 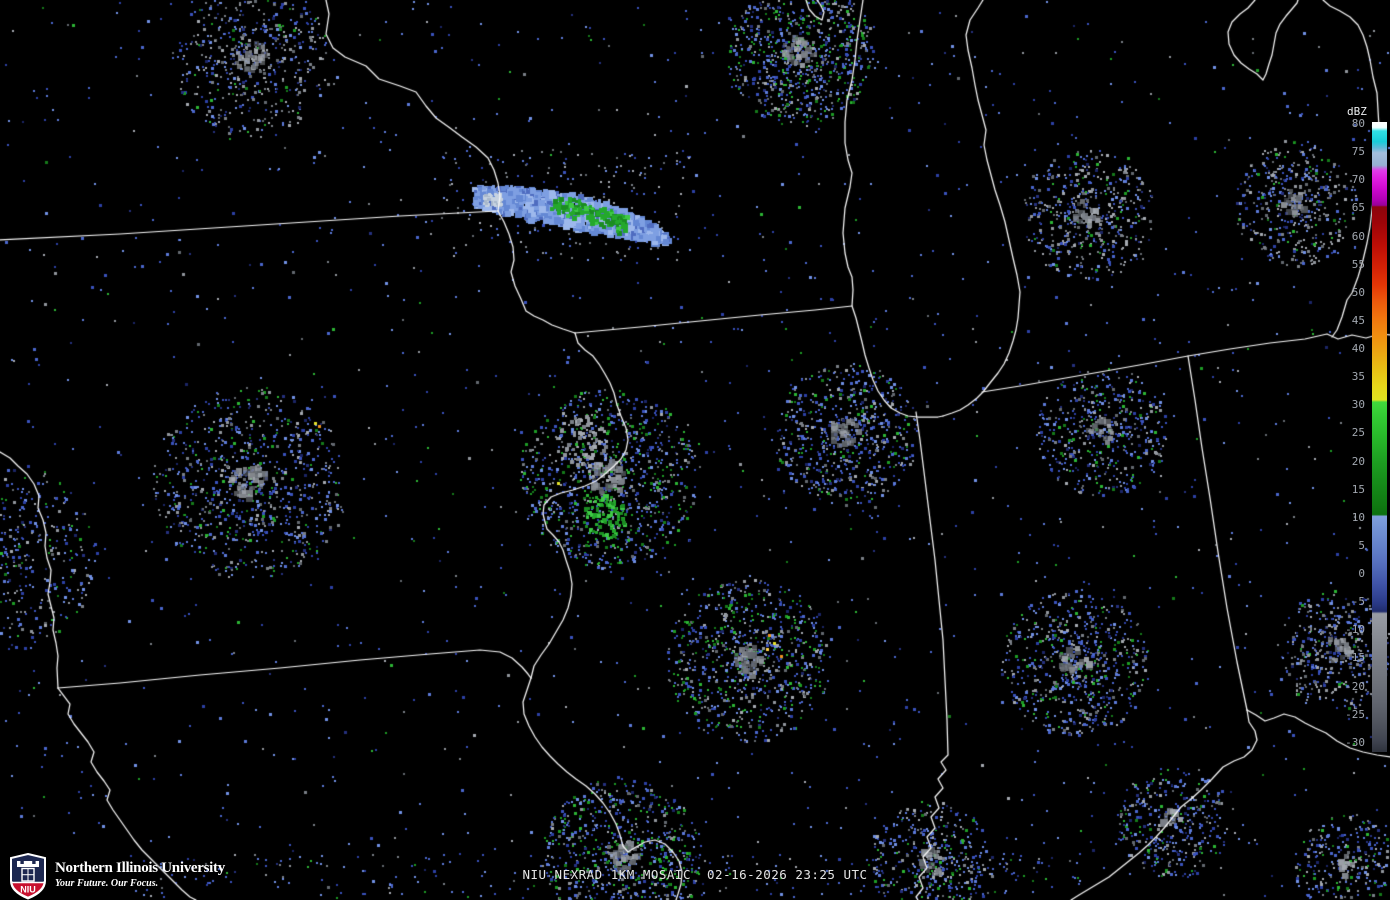 I want to click on colorbar-tick-label: 50, so click(x=1358, y=292).